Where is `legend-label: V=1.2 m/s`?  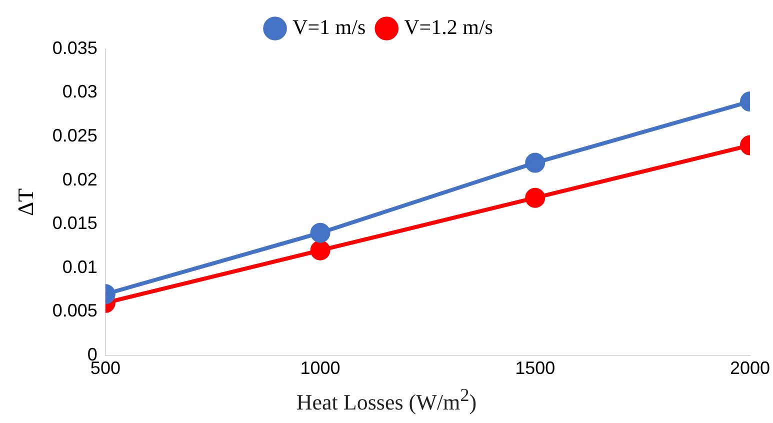
legend-label: V=1.2 m/s is located at coordinates (448, 27).